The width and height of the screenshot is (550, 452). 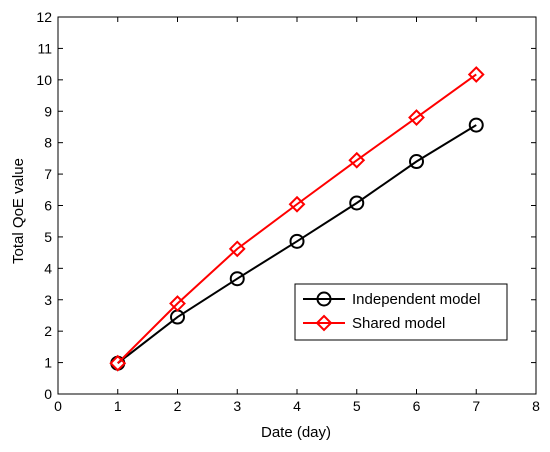 What do you see at coordinates (48, 174) in the screenshot?
I see `y-tick-label: 7` at bounding box center [48, 174].